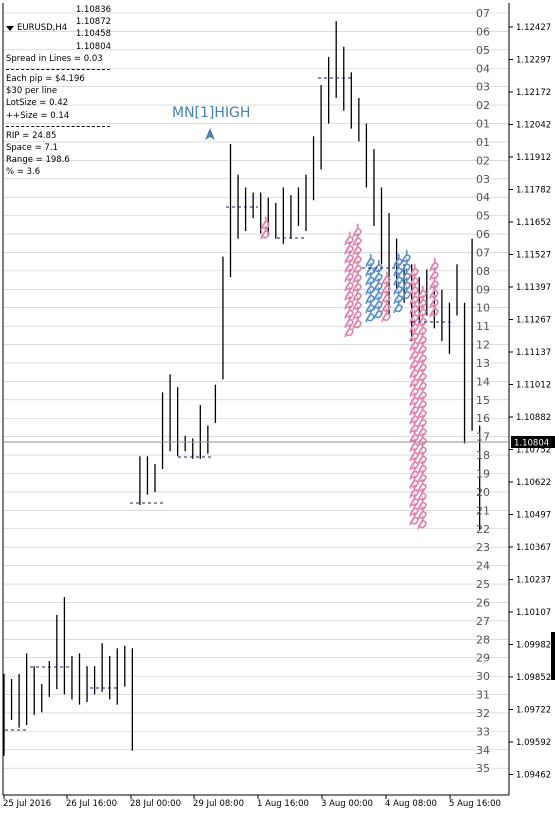 Image resolution: width=555 pixels, height=814 pixels. I want to click on grid-number-label: 28, so click(483, 639).